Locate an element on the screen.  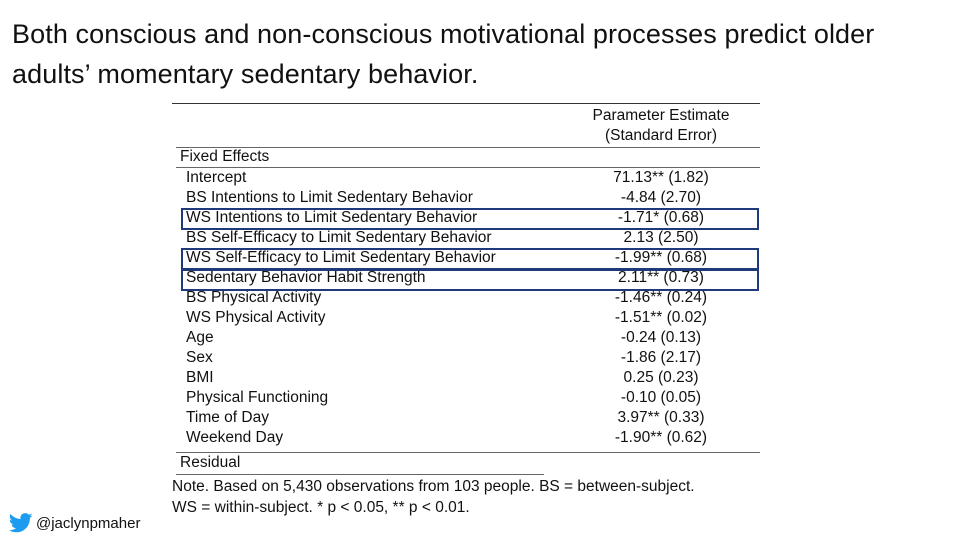
section-fixed-effects: Fixed Effects is located at coordinates (225, 156).